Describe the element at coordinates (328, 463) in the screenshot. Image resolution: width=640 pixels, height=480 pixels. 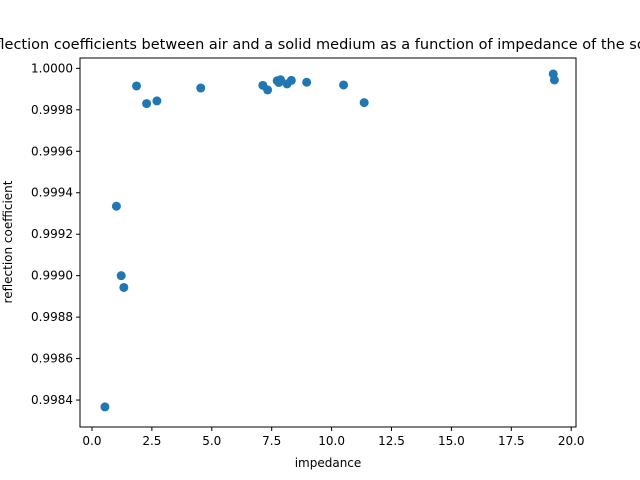
I see `x-axis-label: impedance` at that location.